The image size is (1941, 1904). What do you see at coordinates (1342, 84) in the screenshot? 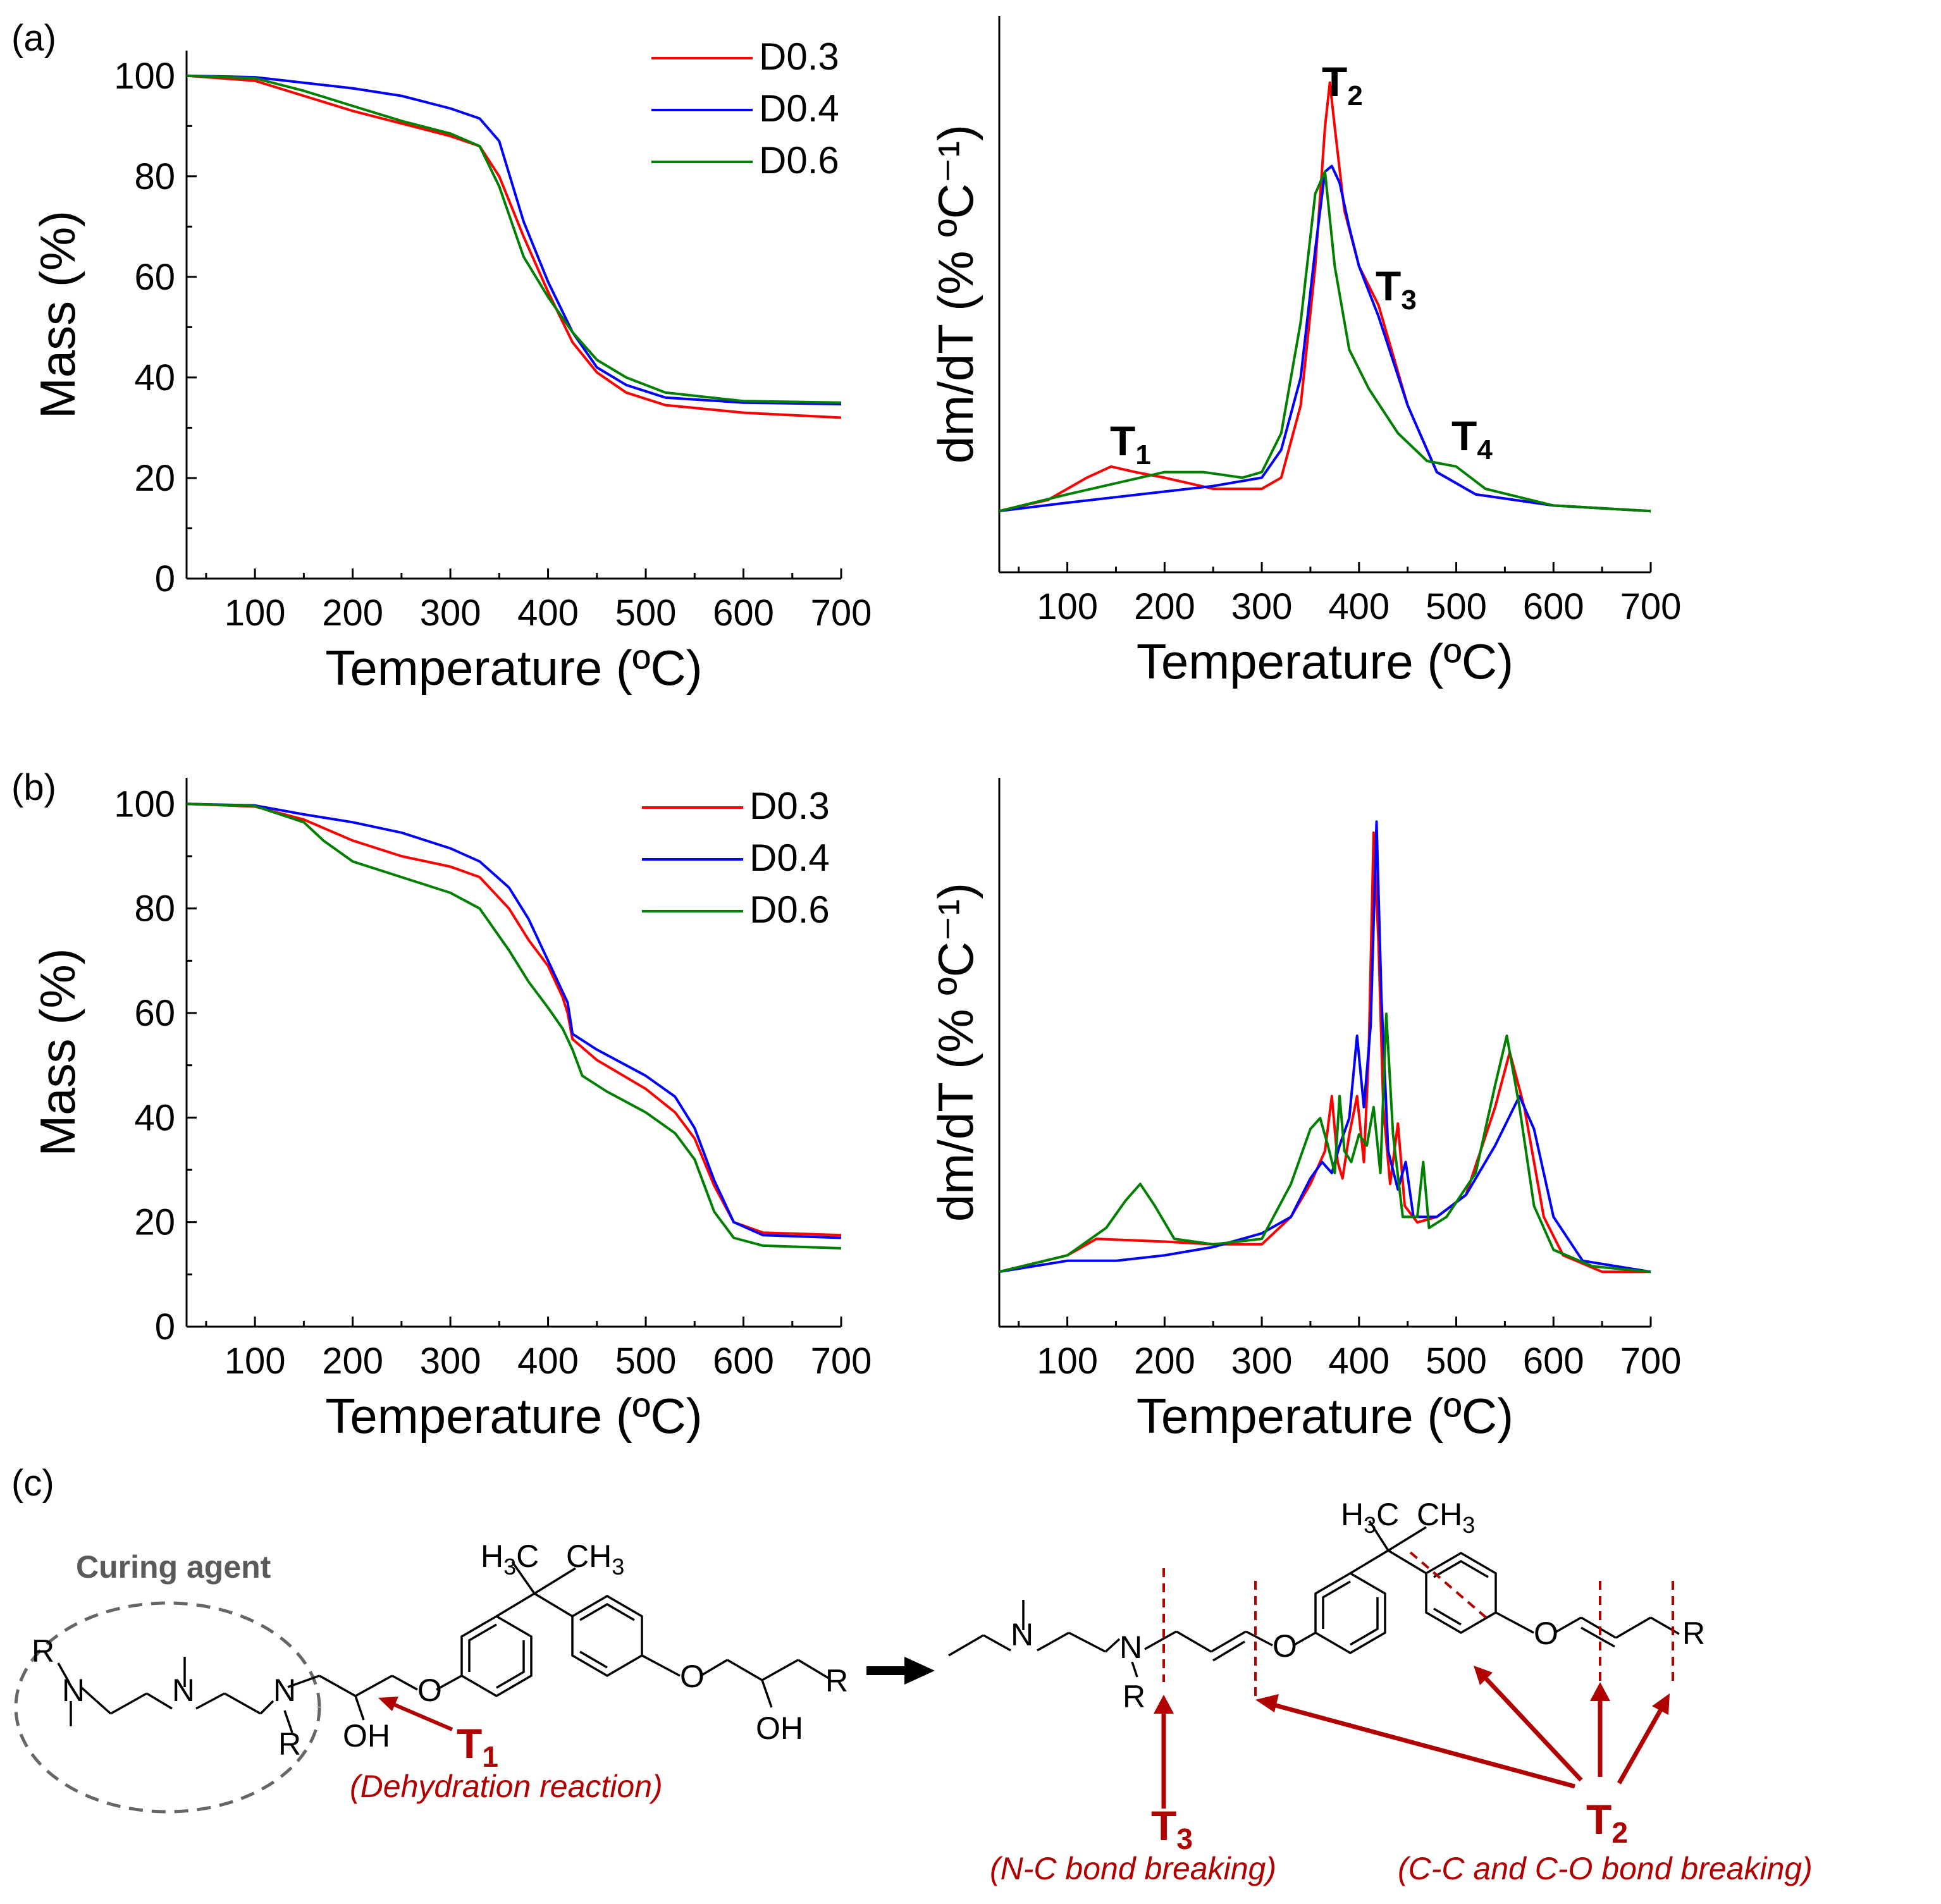
I see `peak-label-t2: T2` at bounding box center [1342, 84].